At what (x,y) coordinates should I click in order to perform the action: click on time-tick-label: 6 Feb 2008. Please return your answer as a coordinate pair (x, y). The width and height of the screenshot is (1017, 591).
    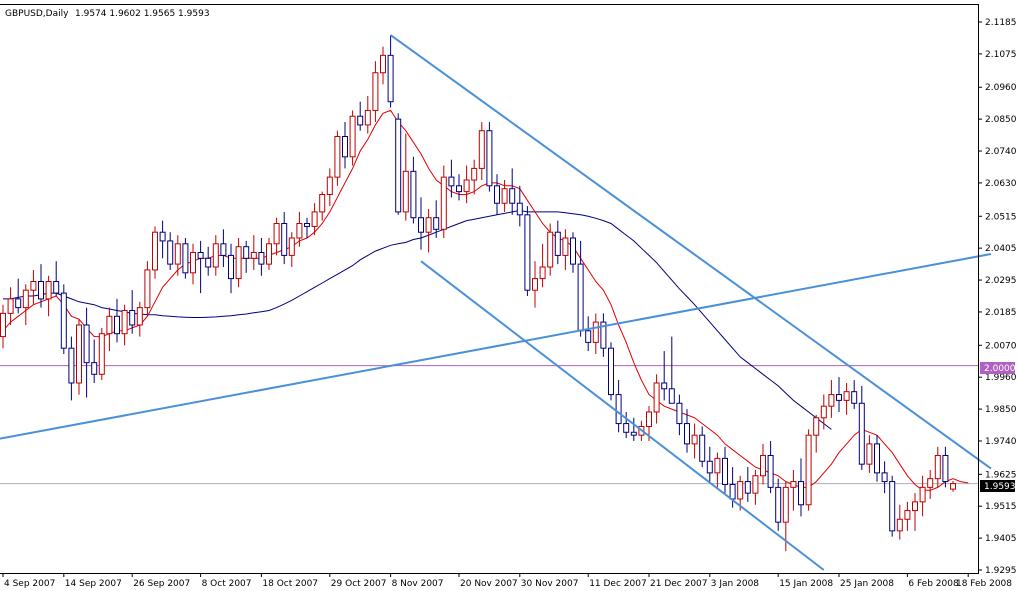
    Looking at the image, I should click on (933, 584).